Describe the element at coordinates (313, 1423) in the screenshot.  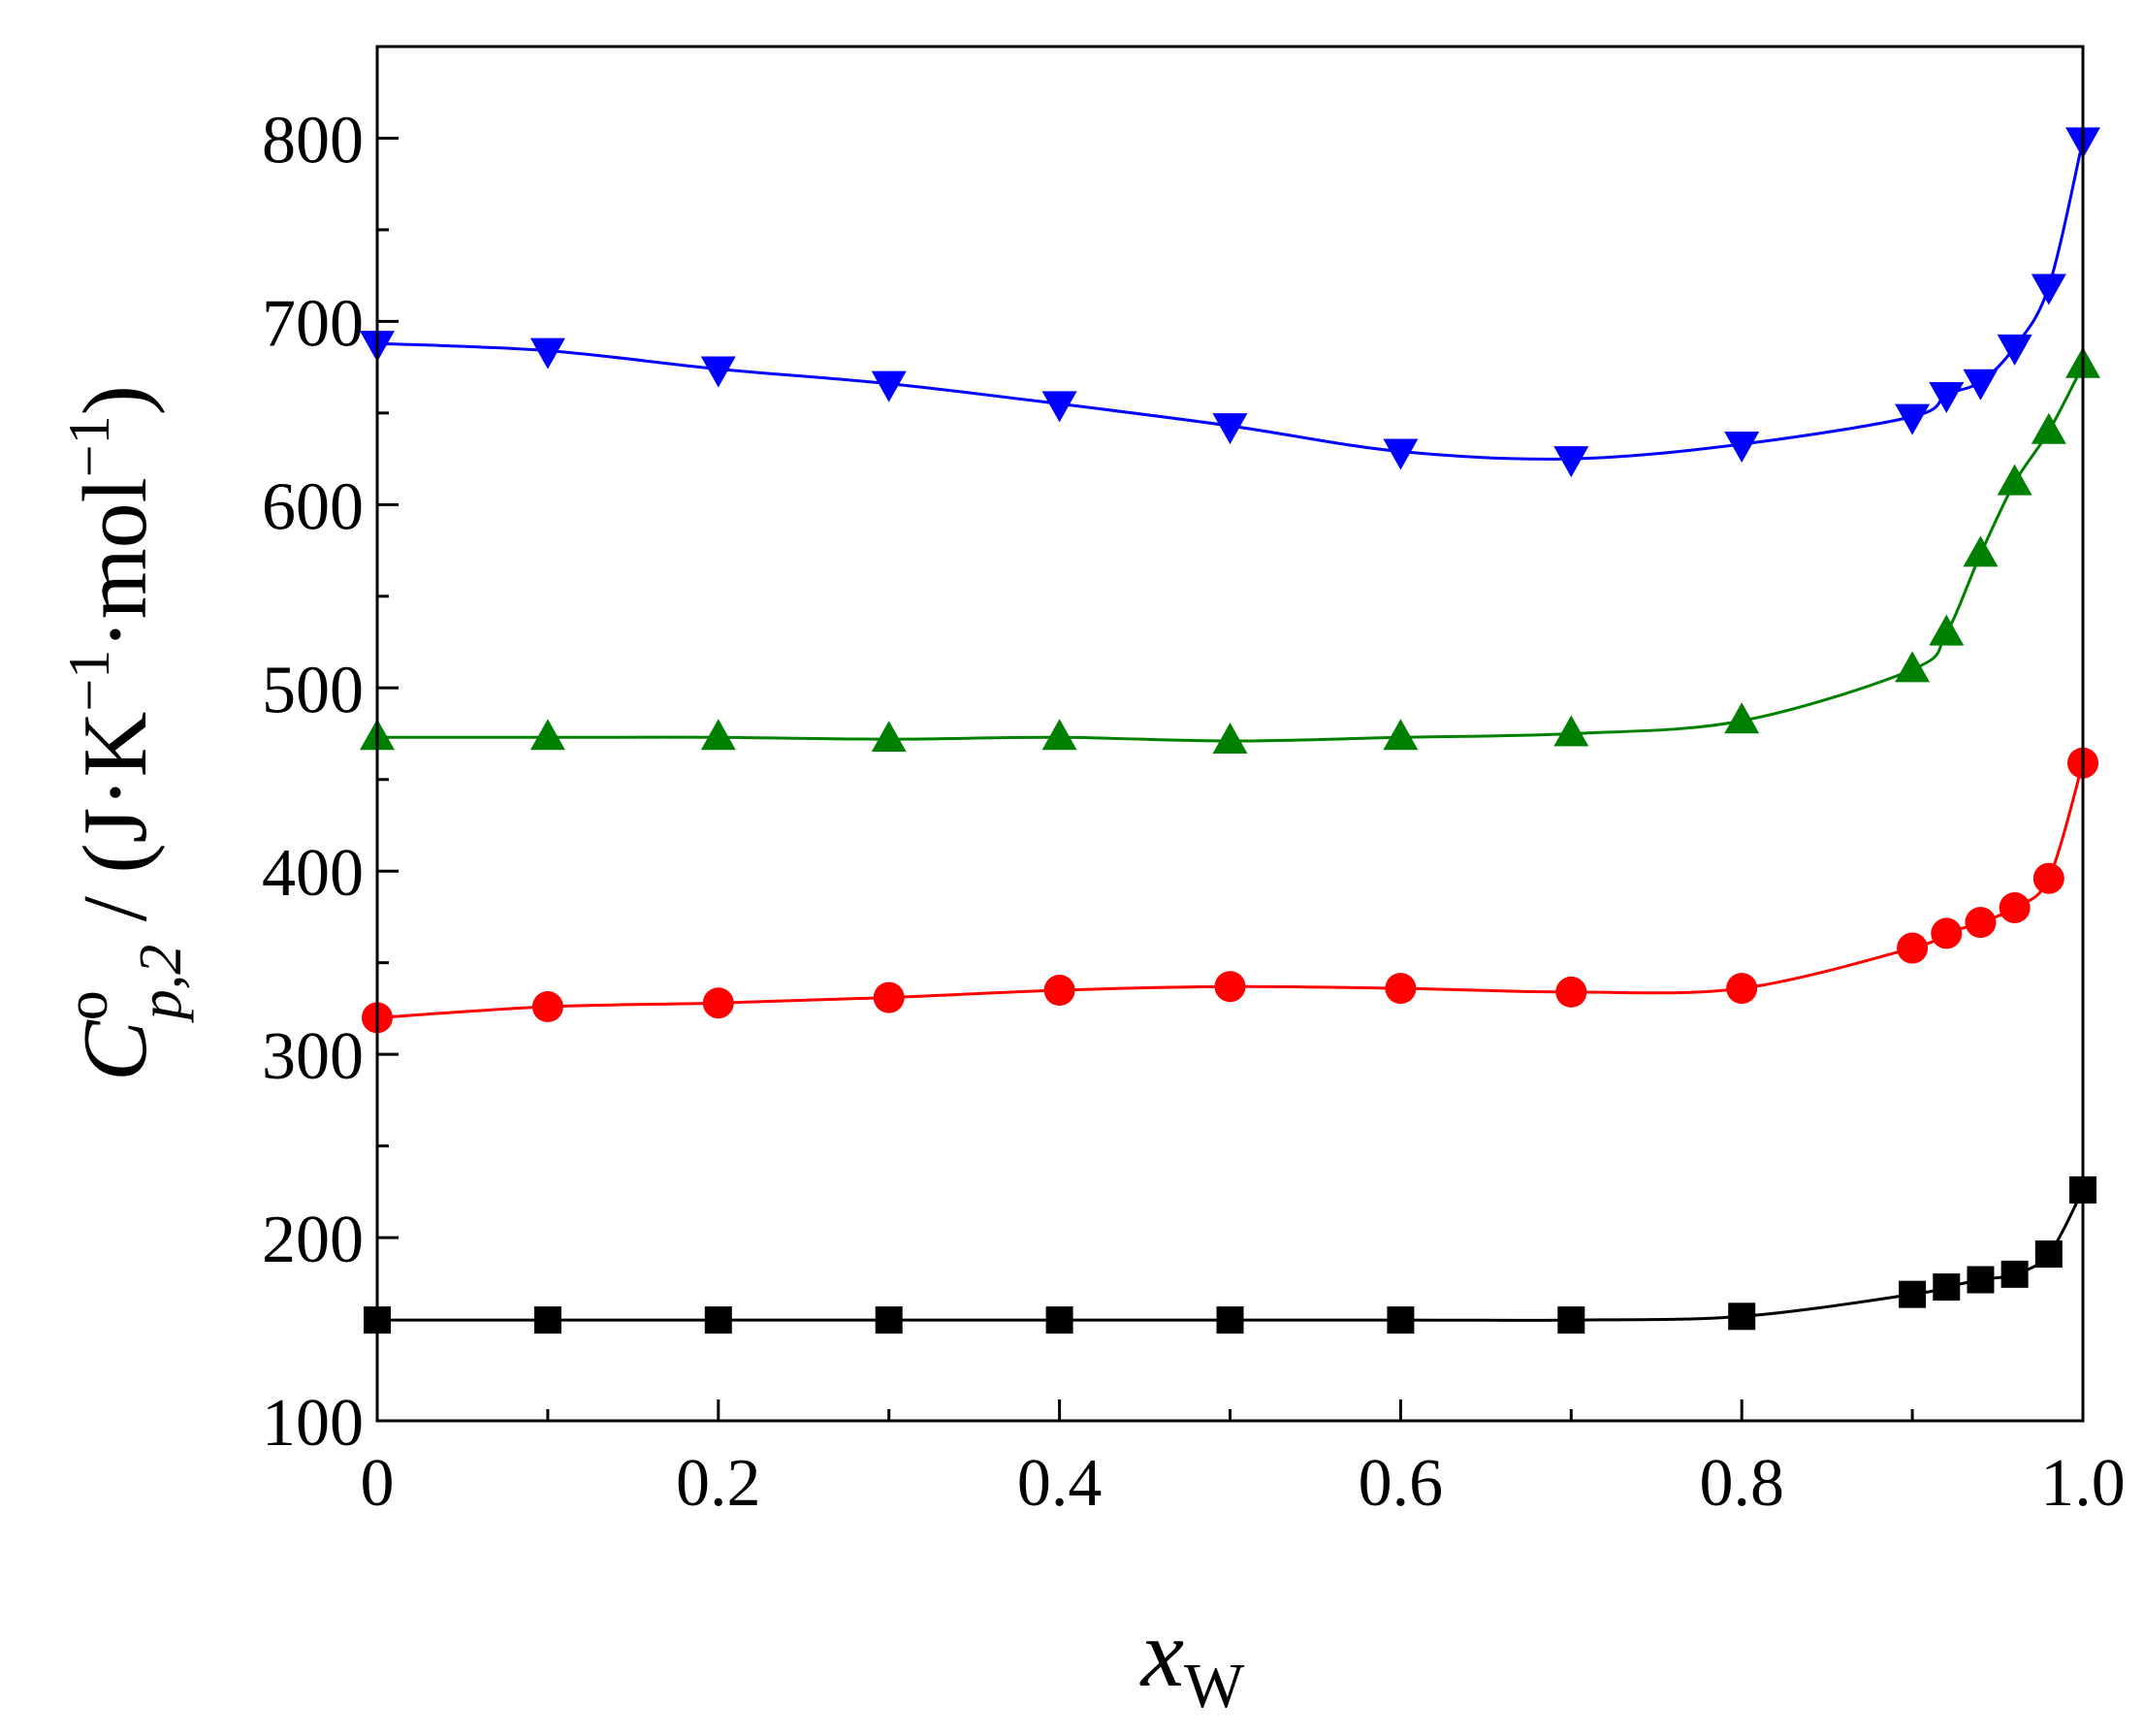
I see `y-tick-label: 100` at that location.